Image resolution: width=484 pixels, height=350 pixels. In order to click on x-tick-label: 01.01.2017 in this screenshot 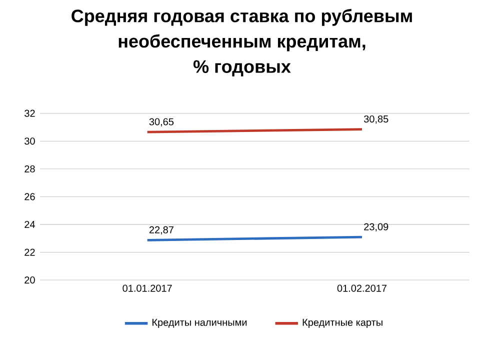, I will do `click(147, 288)`.